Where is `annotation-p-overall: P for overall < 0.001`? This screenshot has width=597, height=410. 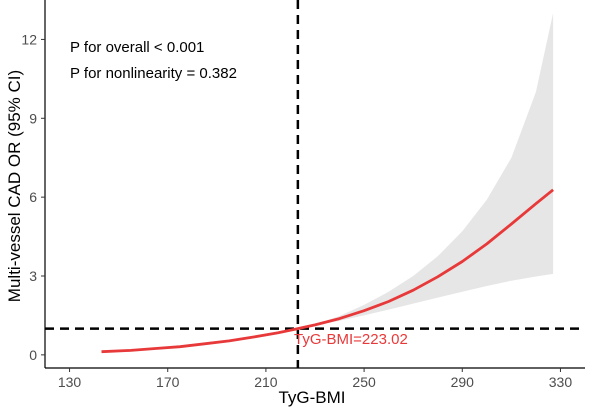 annotation-p-overall: P for overall < 0.001 is located at coordinates (137, 47).